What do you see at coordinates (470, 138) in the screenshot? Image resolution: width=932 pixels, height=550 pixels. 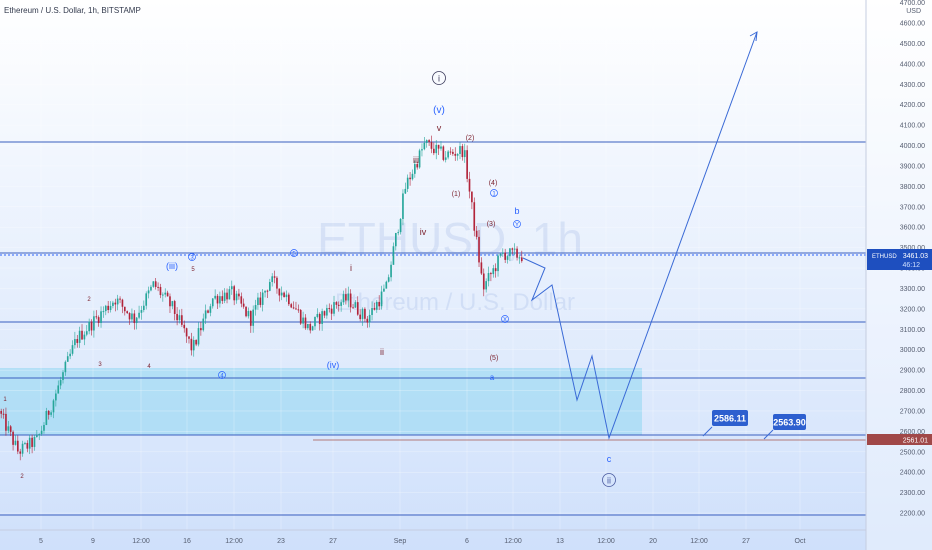 I see `wave-label-2-paren: (2)` at bounding box center [470, 138].